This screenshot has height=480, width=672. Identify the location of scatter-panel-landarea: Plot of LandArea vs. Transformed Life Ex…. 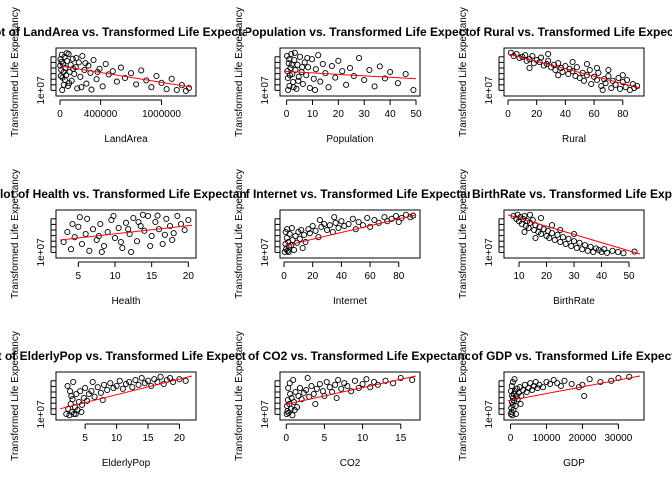
(123, 76).